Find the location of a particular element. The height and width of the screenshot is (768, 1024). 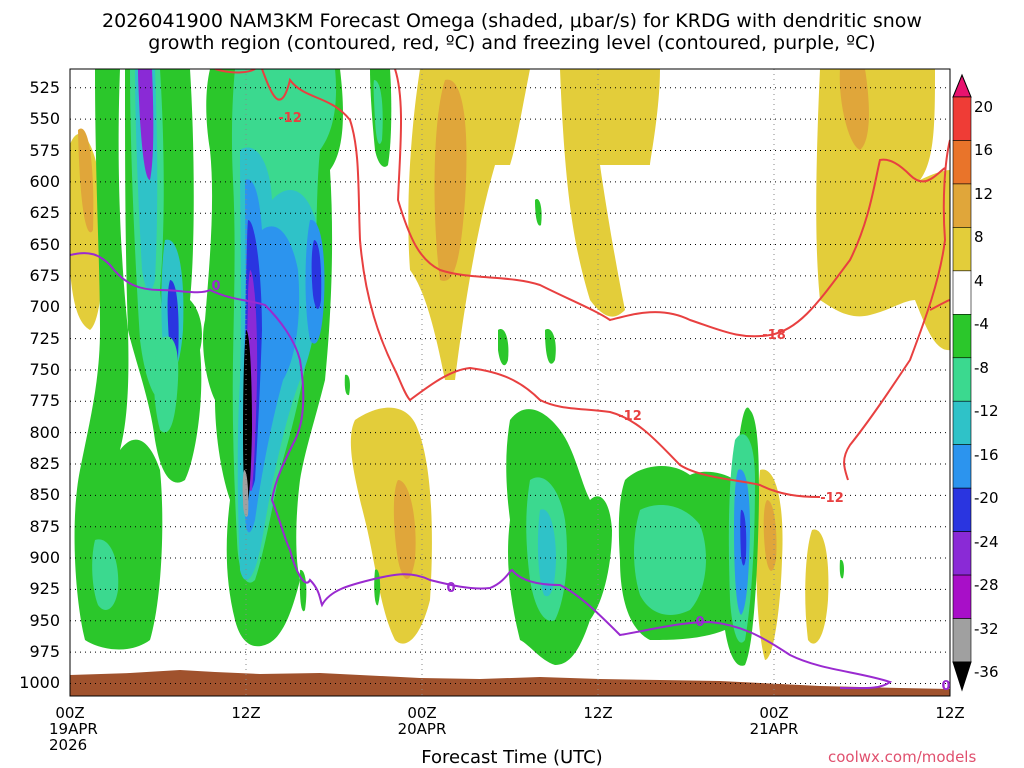

y-tick-label: 850 is located at coordinates (44, 495).